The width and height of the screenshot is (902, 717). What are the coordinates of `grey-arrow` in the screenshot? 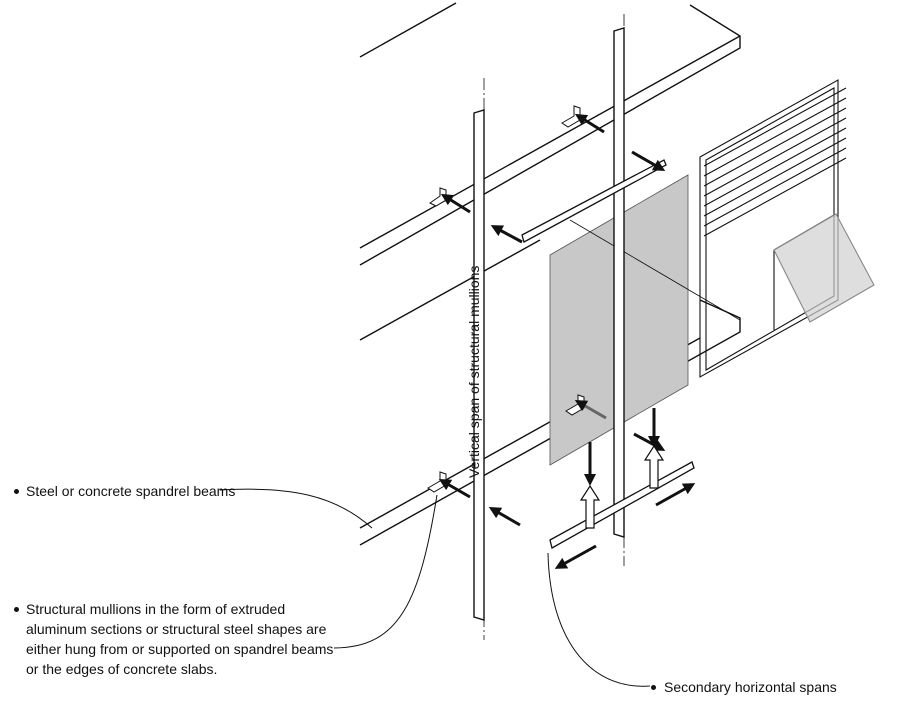 It's located at (590, 410).